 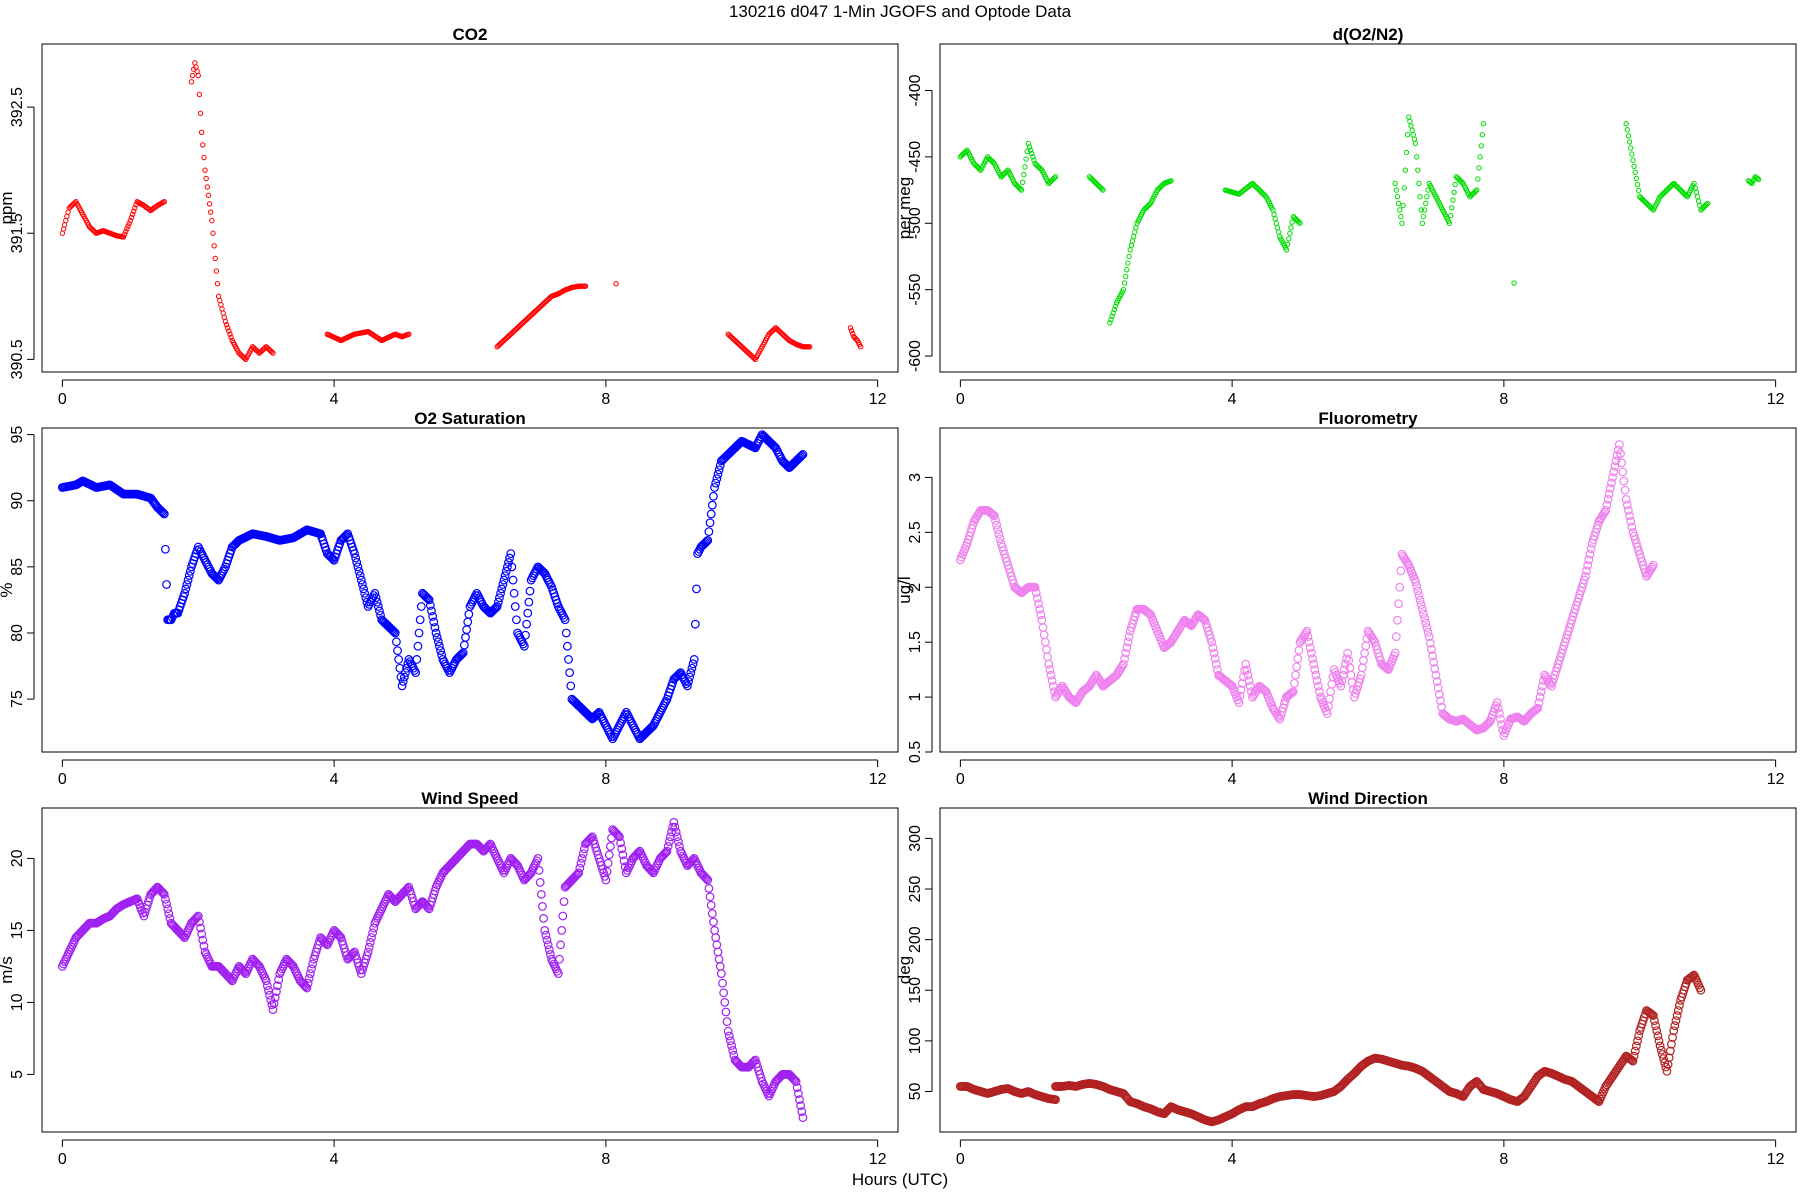 I want to click on y-tick-label: 300, so click(x=915, y=838).